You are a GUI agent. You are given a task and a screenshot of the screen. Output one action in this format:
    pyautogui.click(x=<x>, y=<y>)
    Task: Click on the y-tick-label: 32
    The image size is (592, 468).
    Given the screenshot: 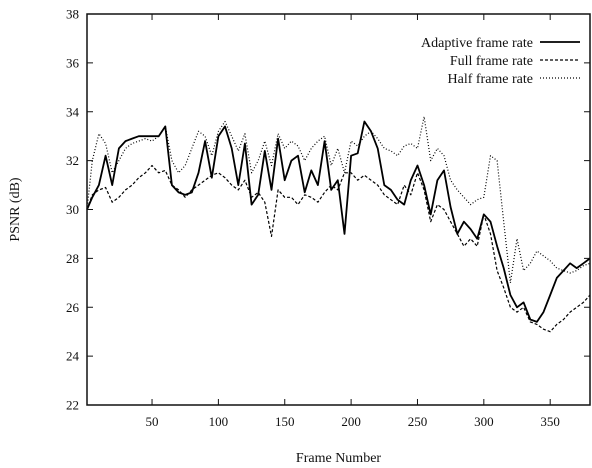 What is the action you would take?
    pyautogui.click(x=72, y=160)
    